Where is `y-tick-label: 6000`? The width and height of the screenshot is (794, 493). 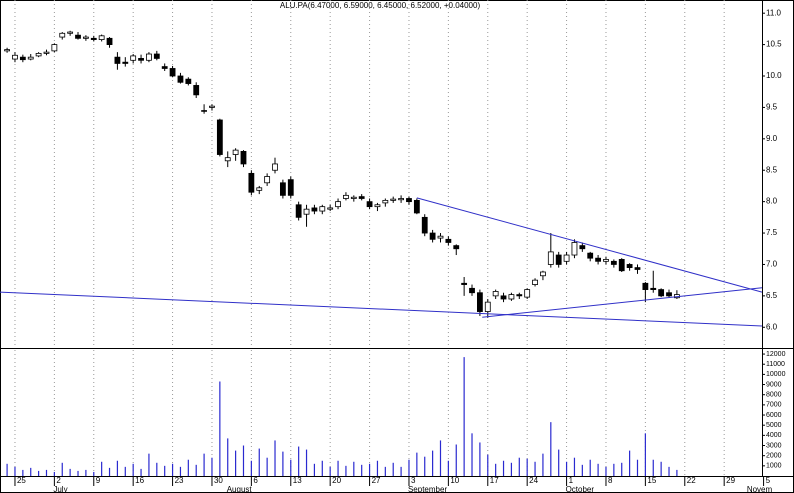
y-tick-label: 6000 is located at coordinates (774, 415).